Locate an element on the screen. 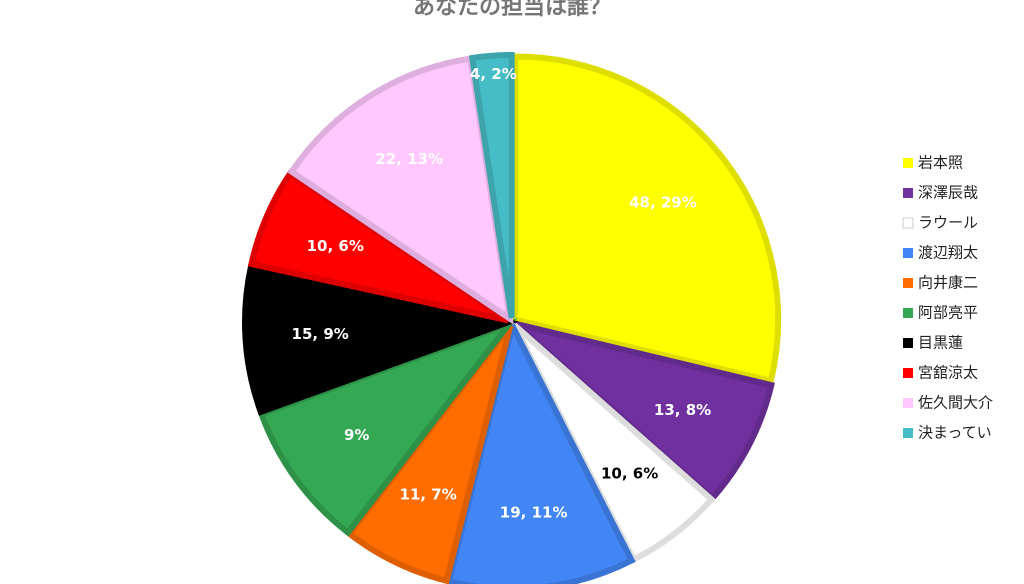 The image size is (1024, 584). slice-label: 48, 29% is located at coordinates (663, 202).